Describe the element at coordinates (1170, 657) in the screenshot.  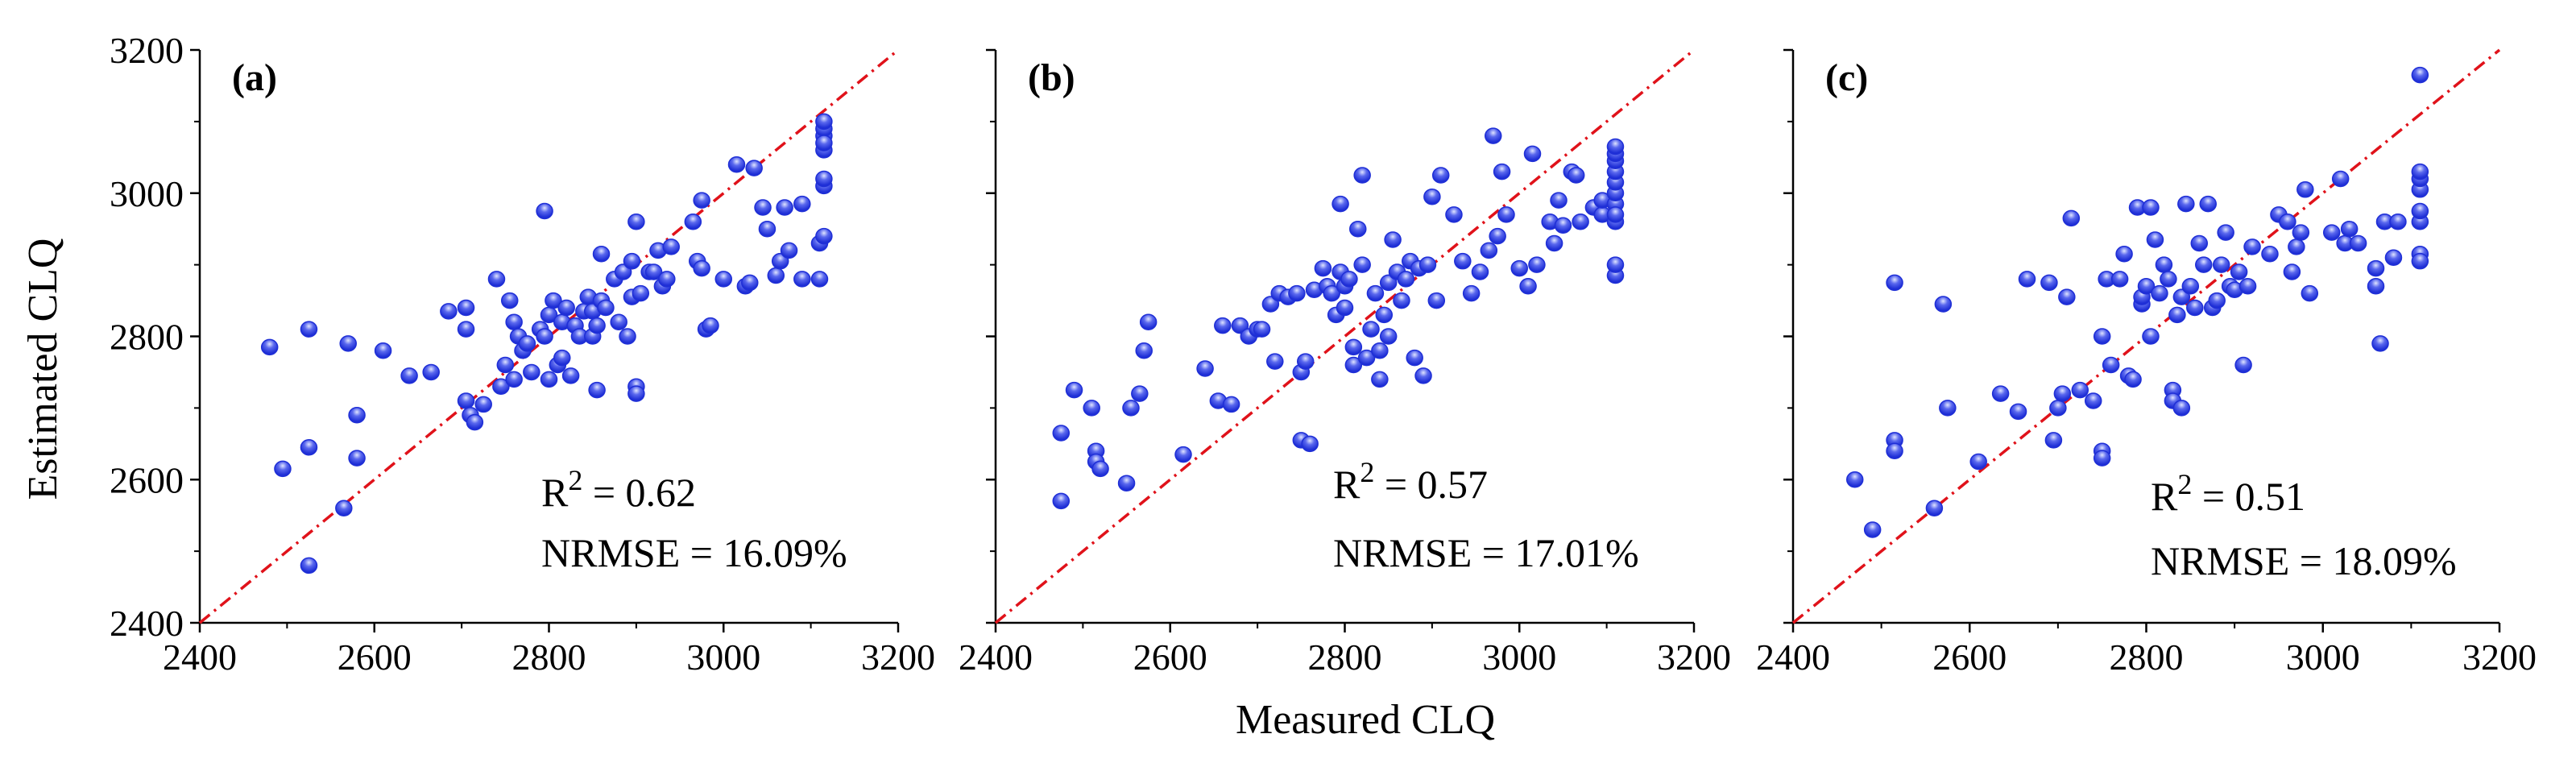
I see `x-tick-label: 2600` at that location.